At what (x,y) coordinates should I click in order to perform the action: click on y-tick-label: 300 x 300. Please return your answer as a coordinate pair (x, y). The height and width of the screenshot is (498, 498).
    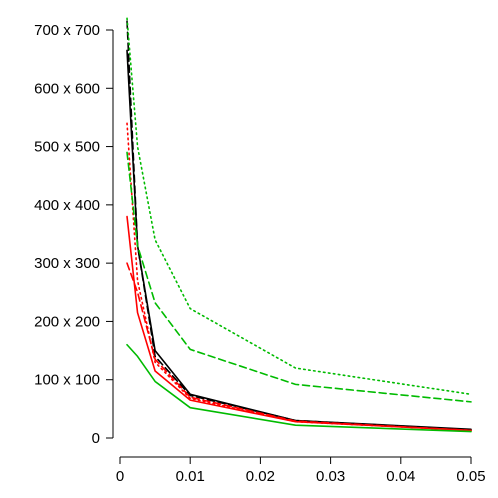
    Looking at the image, I should click on (67, 263).